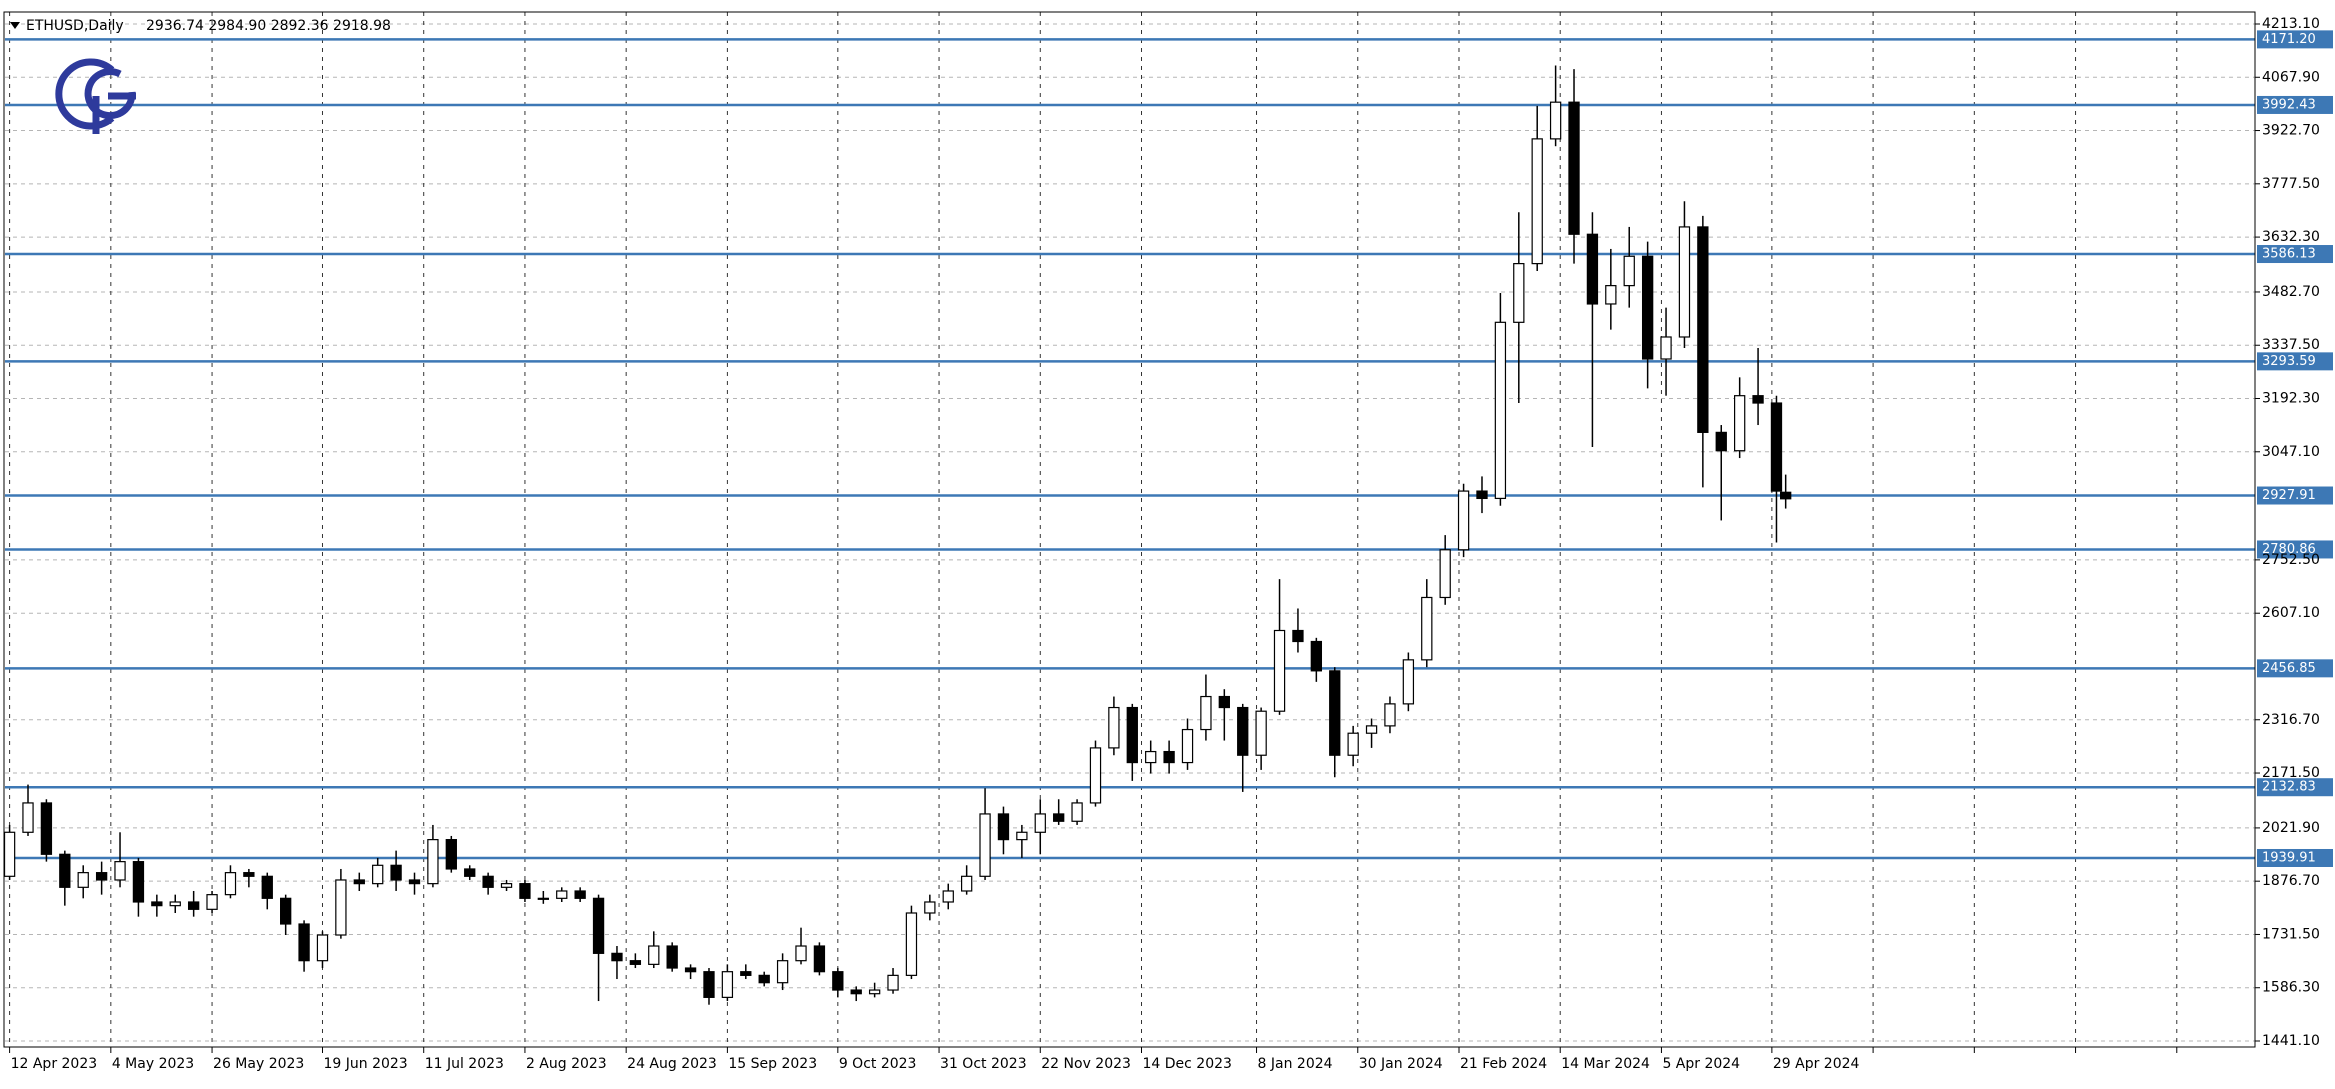 The width and height of the screenshot is (2335, 1089). Describe the element at coordinates (2291, 881) in the screenshot. I see `y-tick-label: 1876.70` at that location.